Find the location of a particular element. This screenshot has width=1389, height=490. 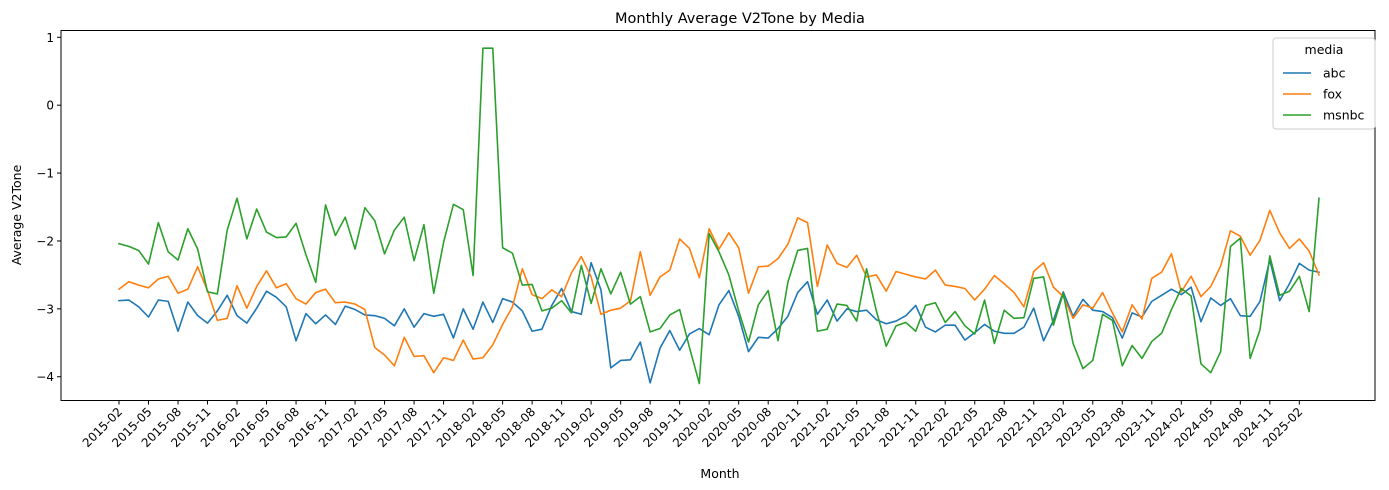

legend-entries: abc fox msnbc is located at coordinates (1324, 94).